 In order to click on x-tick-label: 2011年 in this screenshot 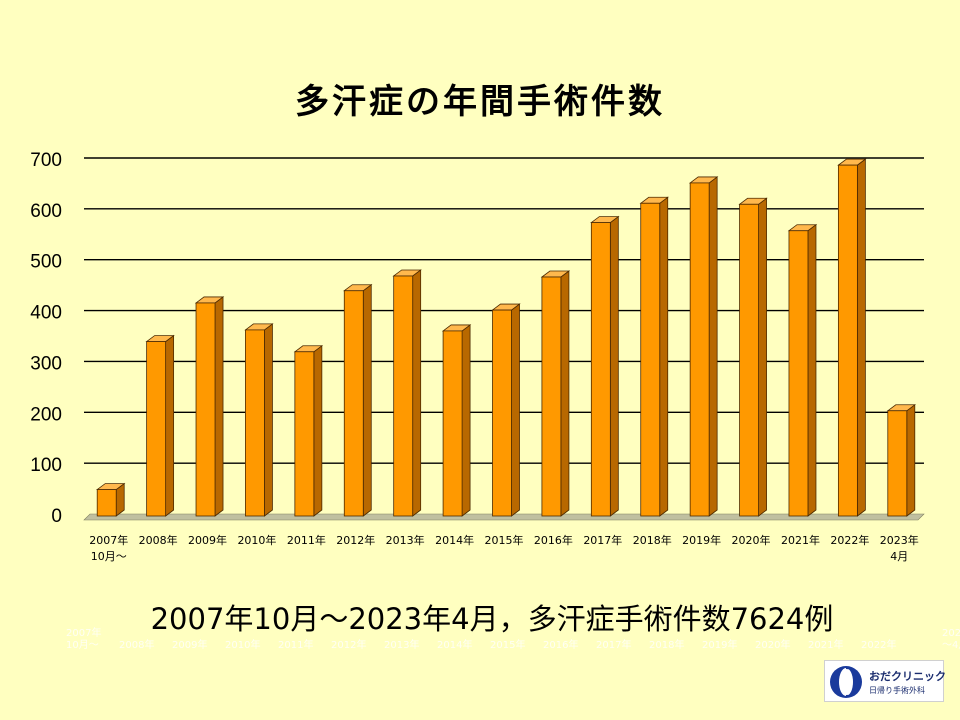, I will do `click(306, 540)`.